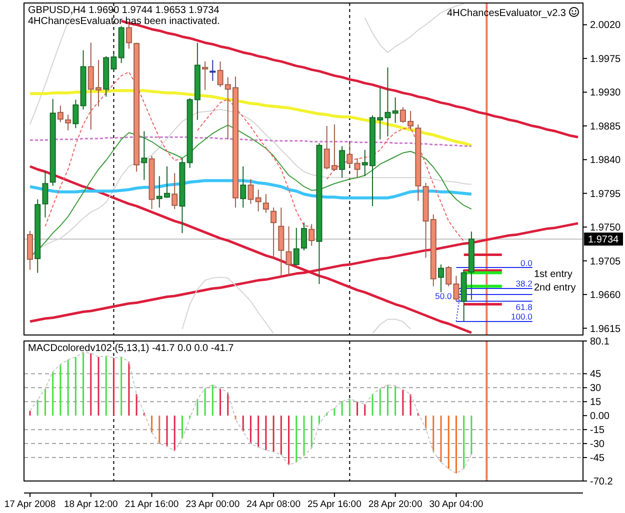 This screenshot has width=625, height=513. Describe the element at coordinates (524, 307) in the screenshot. I see `series-label: 61.8` at that location.